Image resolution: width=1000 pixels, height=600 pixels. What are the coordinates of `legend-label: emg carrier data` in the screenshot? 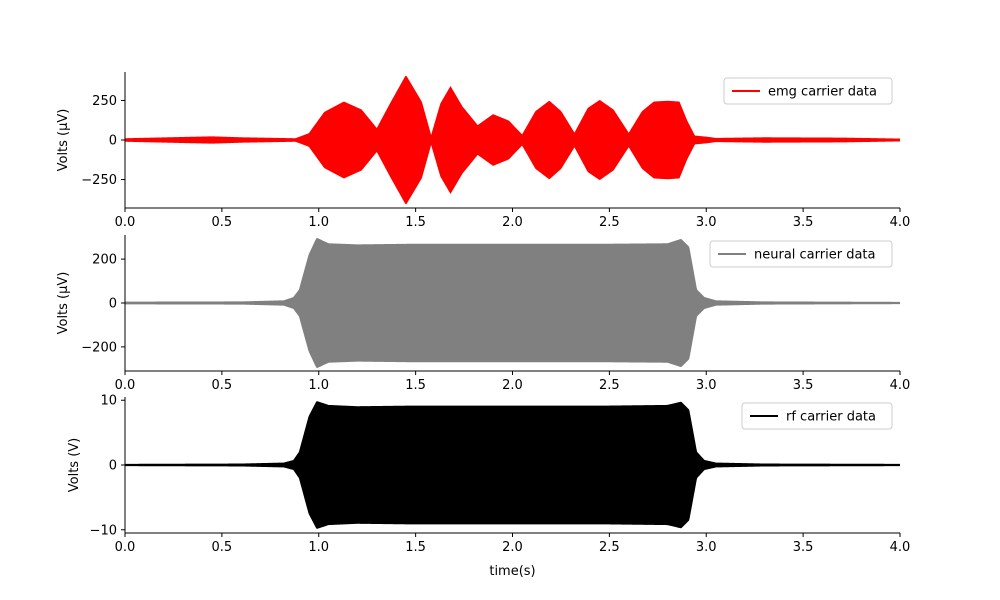 It's located at (822, 92).